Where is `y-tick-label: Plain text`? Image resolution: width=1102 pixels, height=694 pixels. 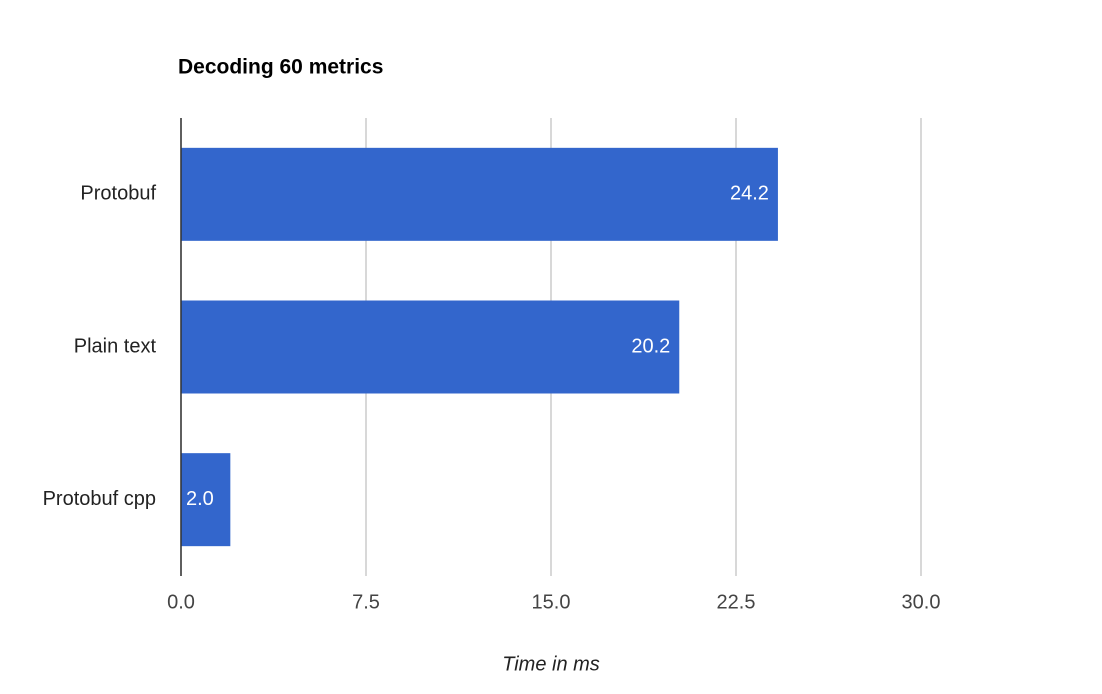
y-tick-label: Plain text is located at coordinates (115, 346).